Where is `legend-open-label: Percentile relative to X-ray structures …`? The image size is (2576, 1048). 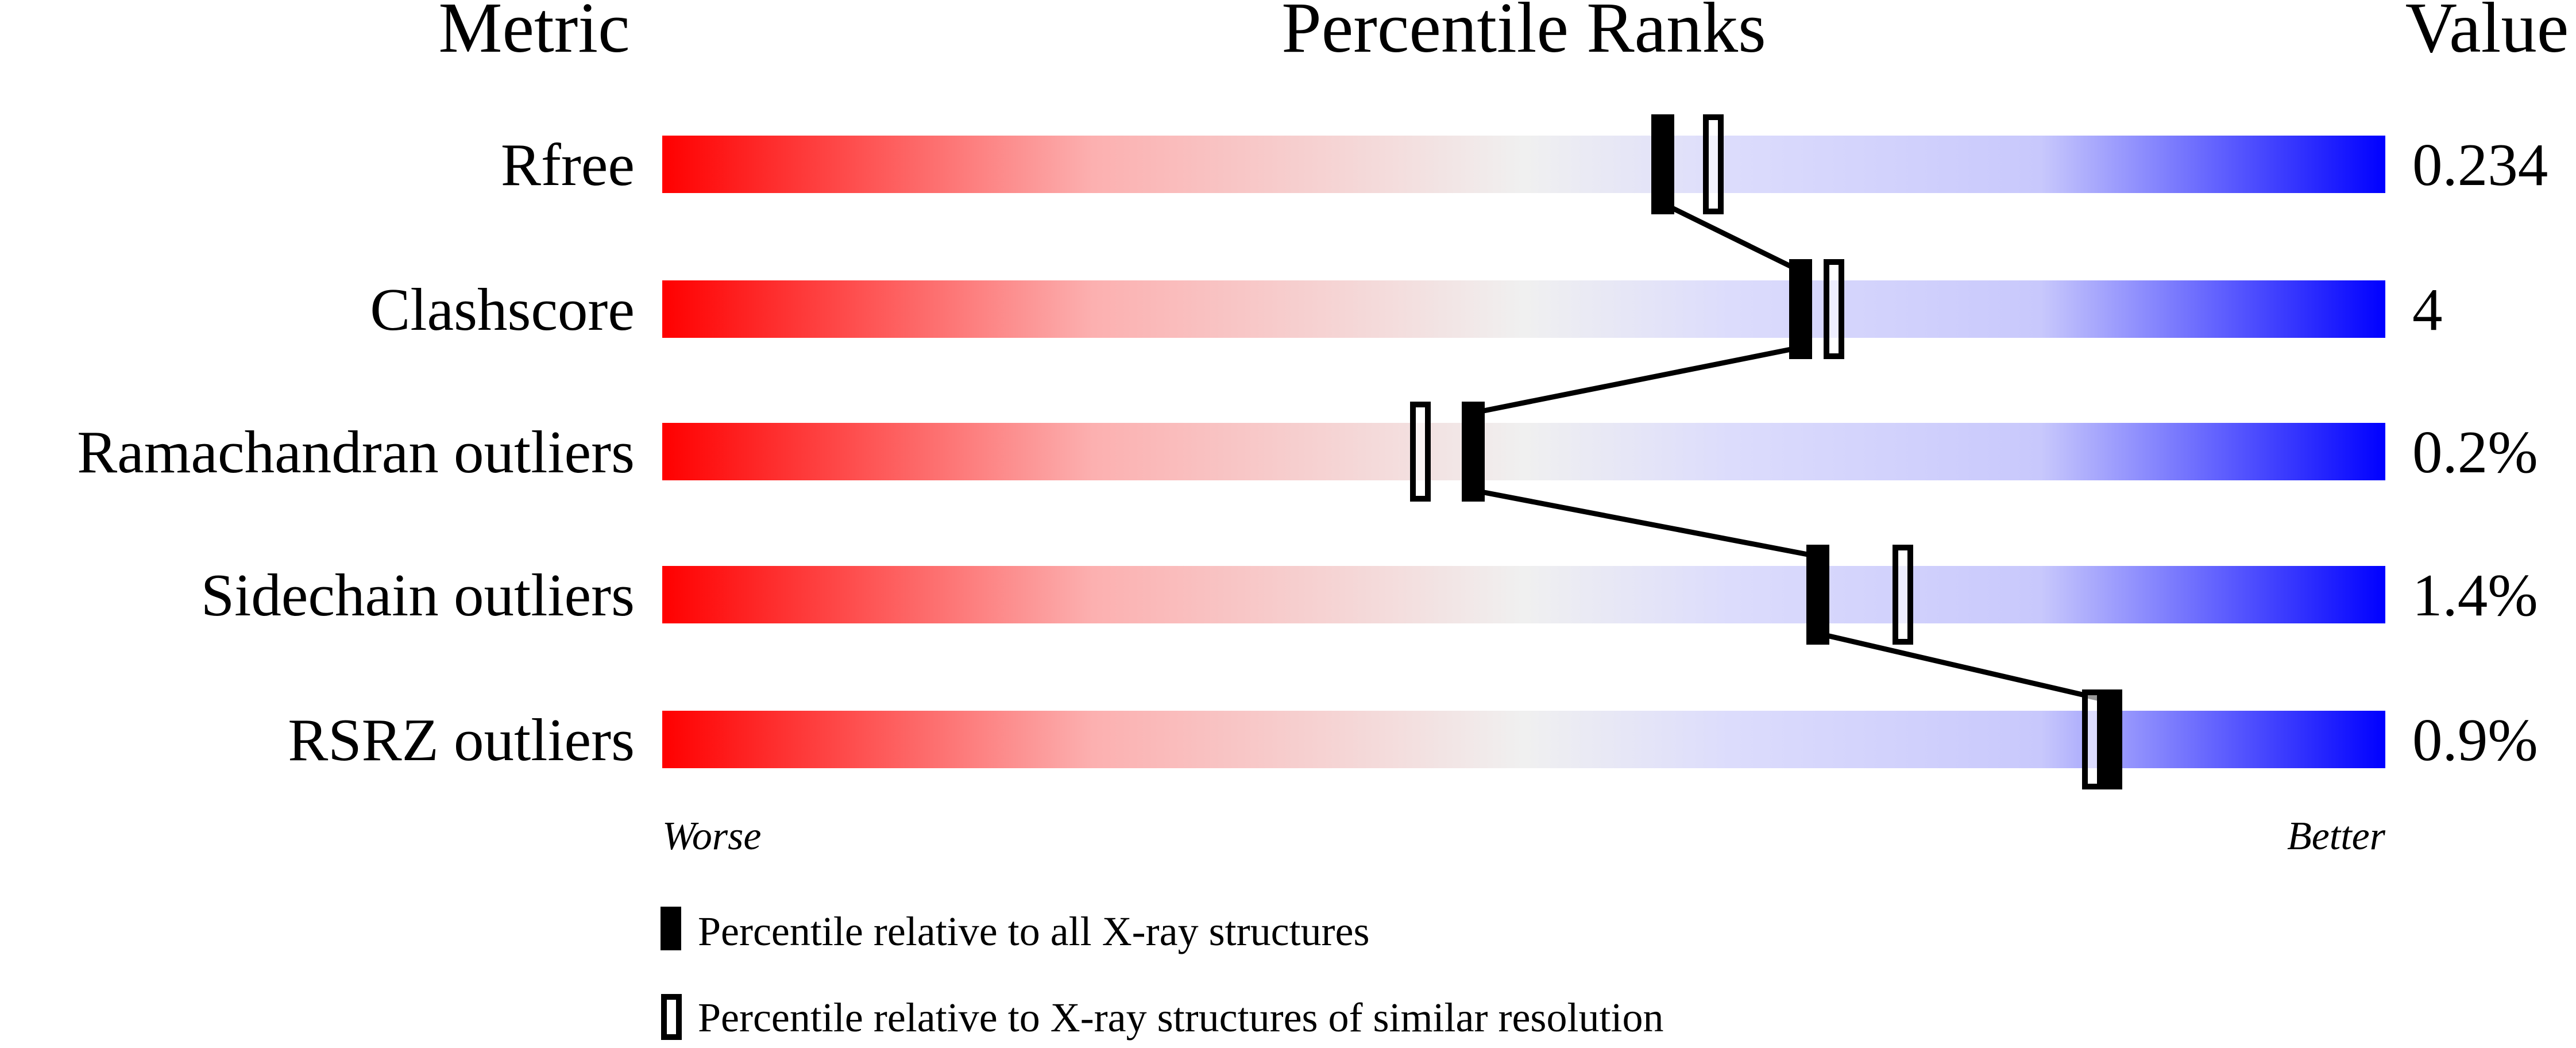 legend-open-label: Percentile relative to X-ray structures … is located at coordinates (1180, 1018).